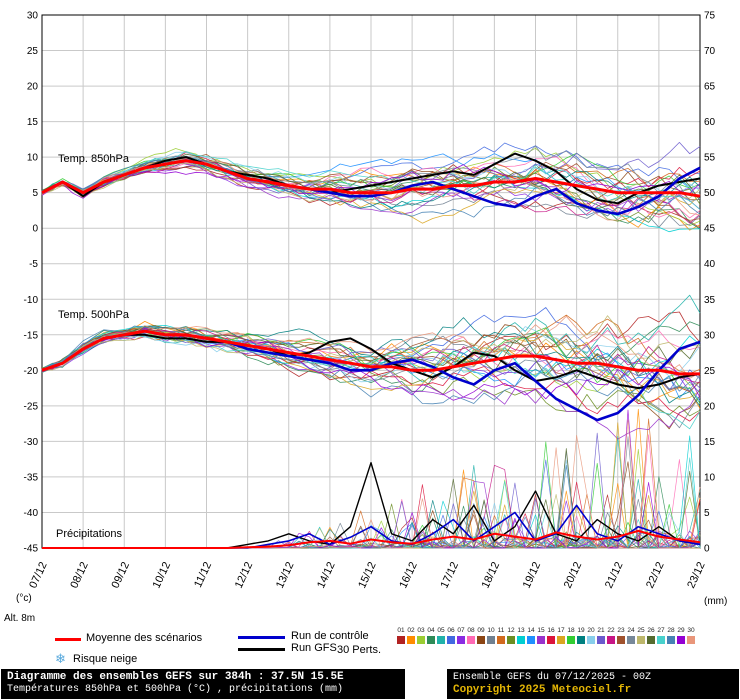  What do you see at coordinates (641, 630) in the screenshot?
I see `member-number: 25` at bounding box center [641, 630].